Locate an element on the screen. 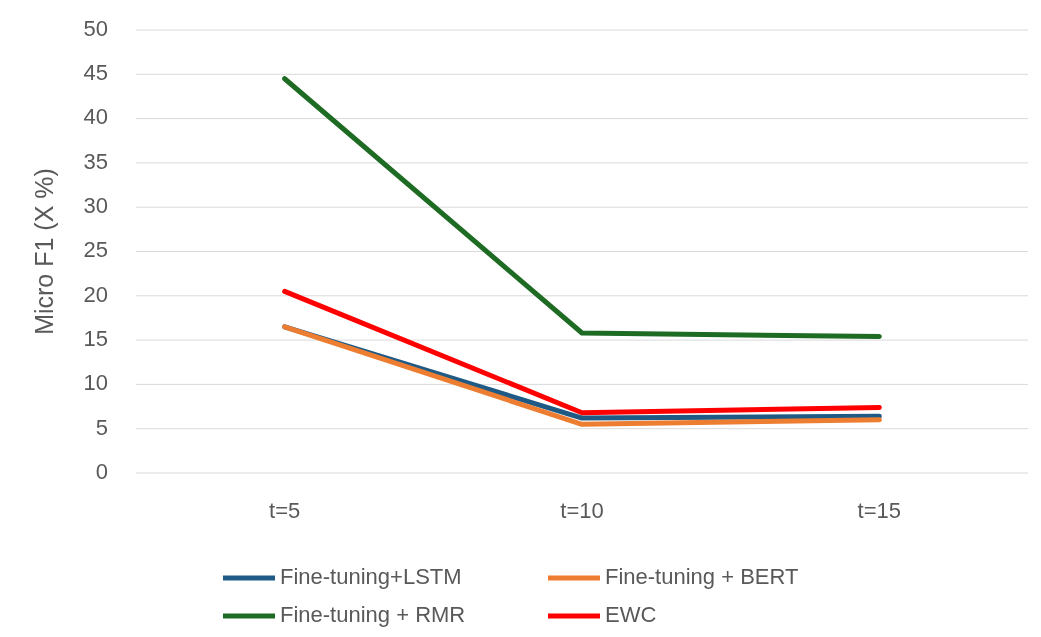 The width and height of the screenshot is (1041, 637). legend-label: Fine-tuning+LSTM is located at coordinates (371, 576).